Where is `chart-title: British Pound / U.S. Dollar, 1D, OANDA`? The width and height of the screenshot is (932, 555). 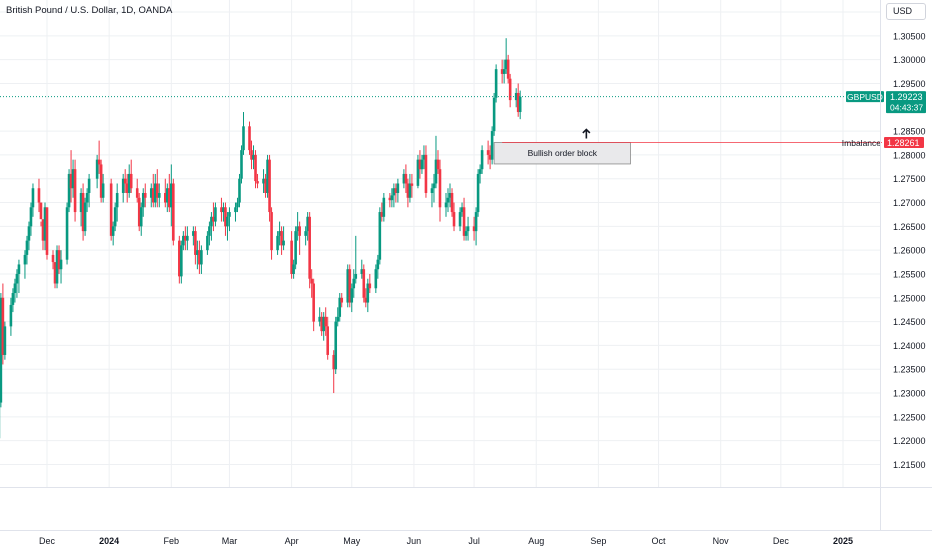 chart-title: British Pound / U.S. Dollar, 1D, OANDA is located at coordinates (89, 10).